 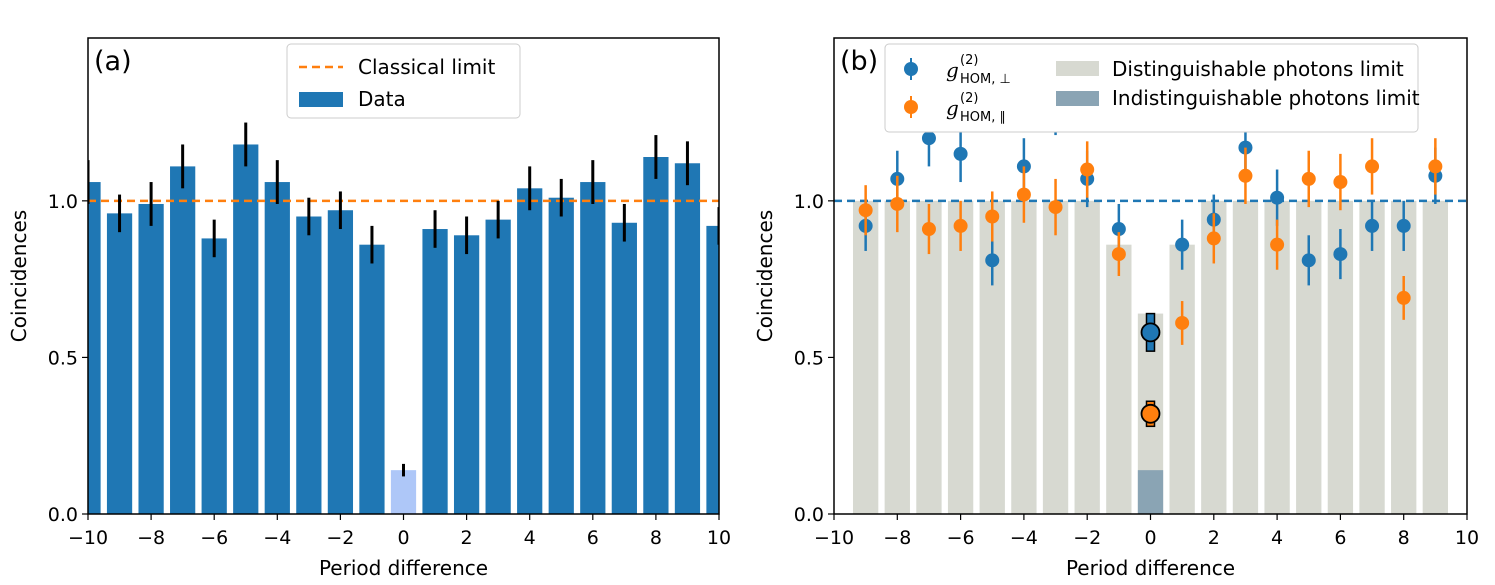 I want to click on b-y-tick-label: 1.0, so click(x=809, y=202).